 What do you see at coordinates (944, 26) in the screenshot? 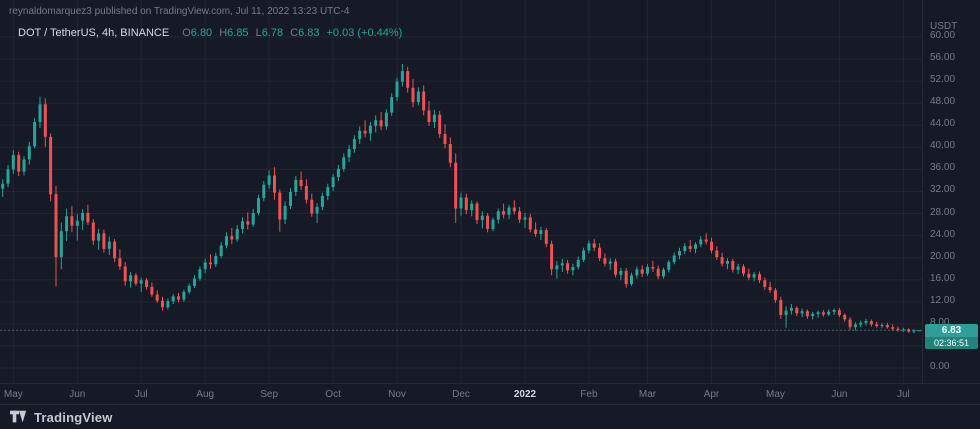
I see `price-axis-unit: USDT` at bounding box center [944, 26].